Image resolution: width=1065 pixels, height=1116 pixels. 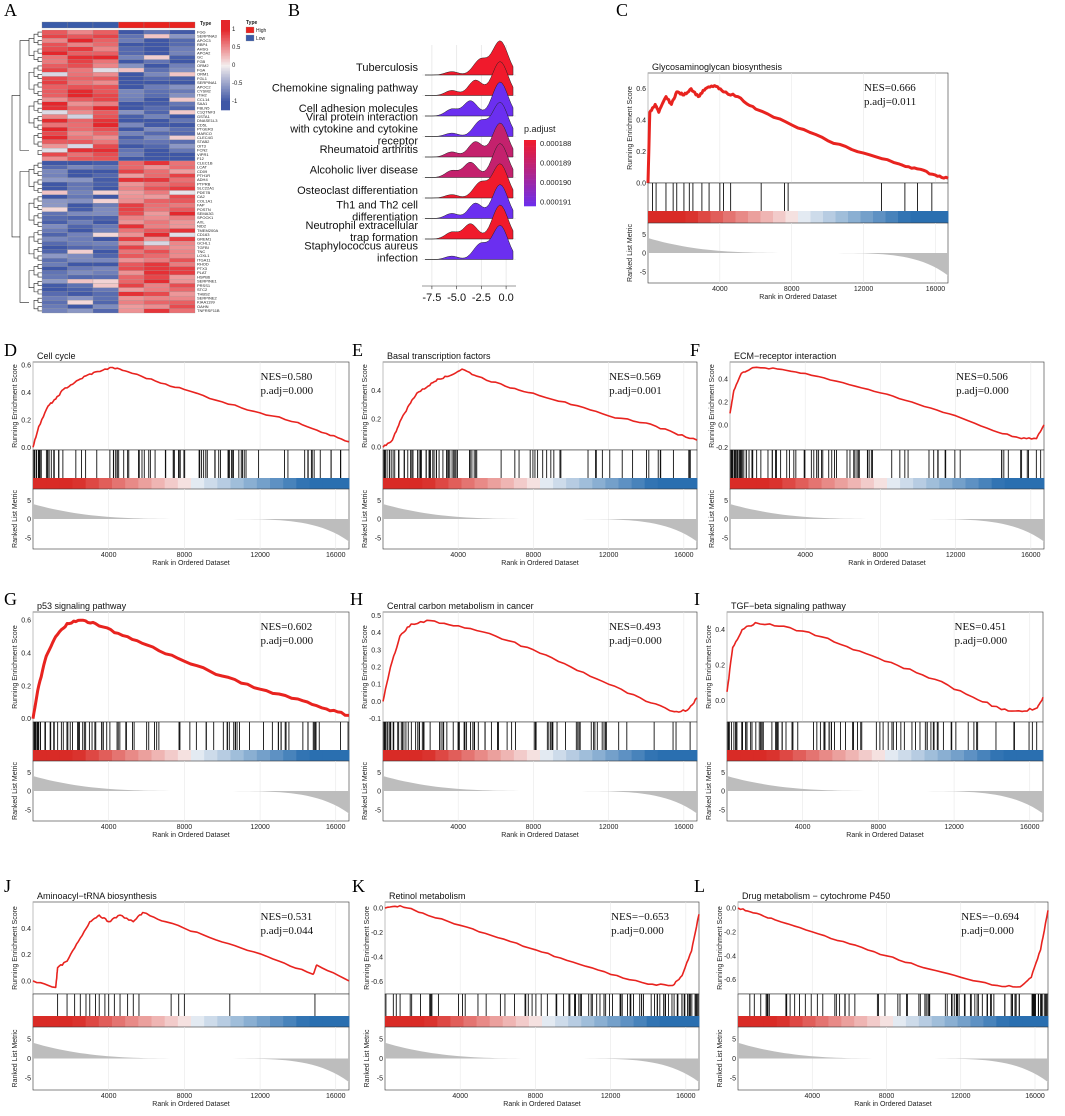 What do you see at coordinates (203, 255) in the screenshot?
I see `gene-label: LOXL1` at bounding box center [203, 255].